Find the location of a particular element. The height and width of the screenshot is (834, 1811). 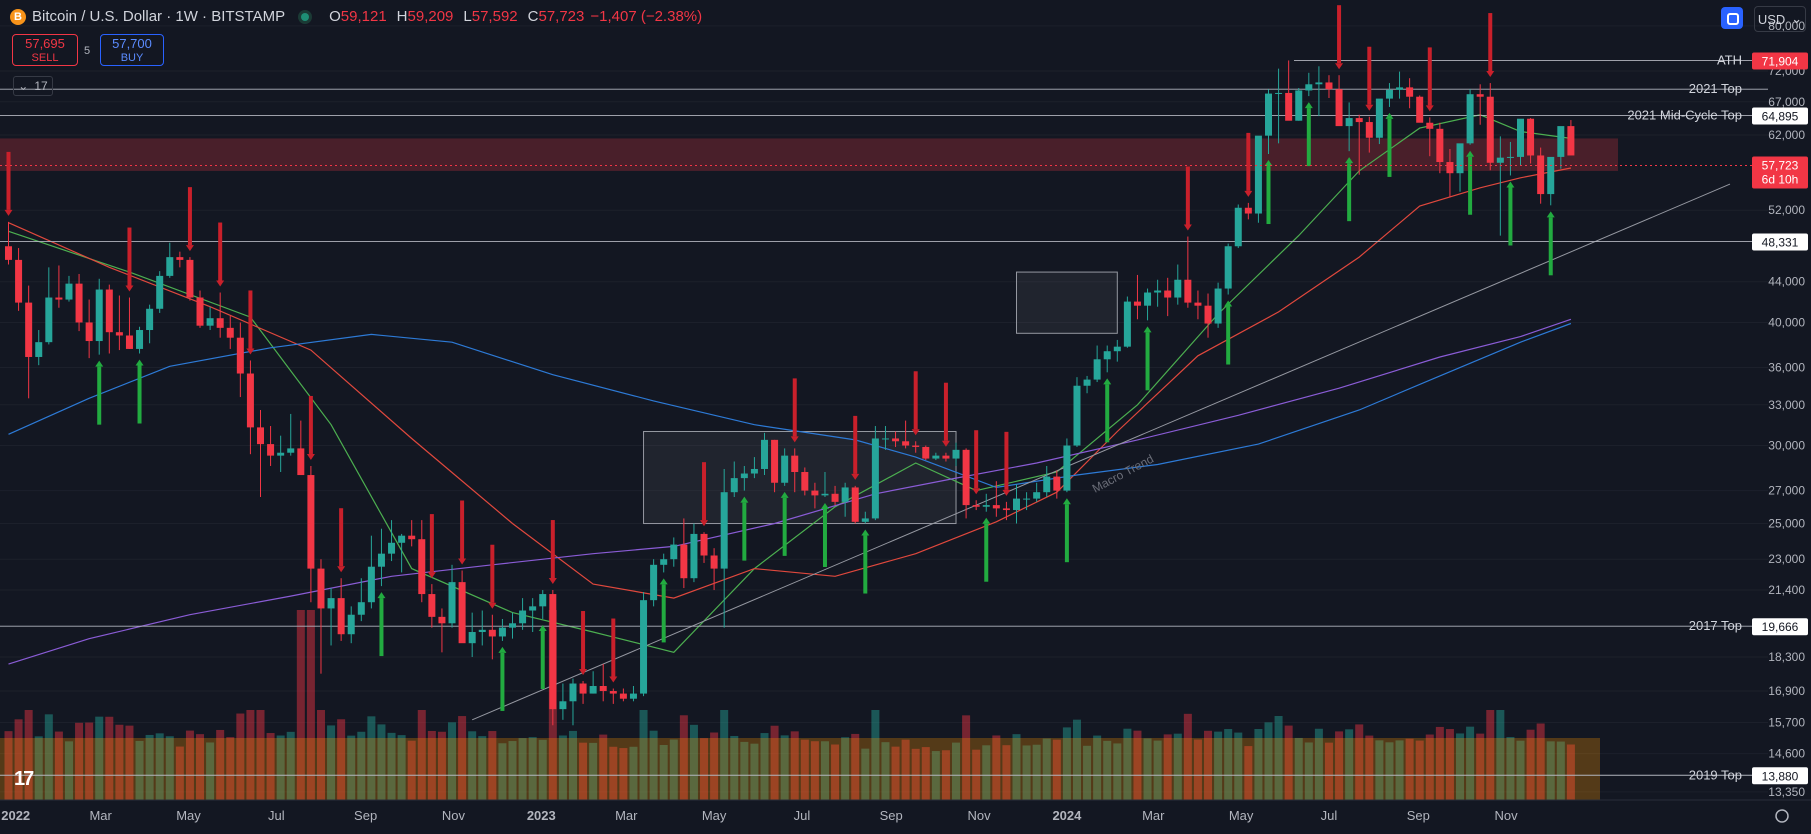

price-axis-background is located at coordinates (1789, 417).